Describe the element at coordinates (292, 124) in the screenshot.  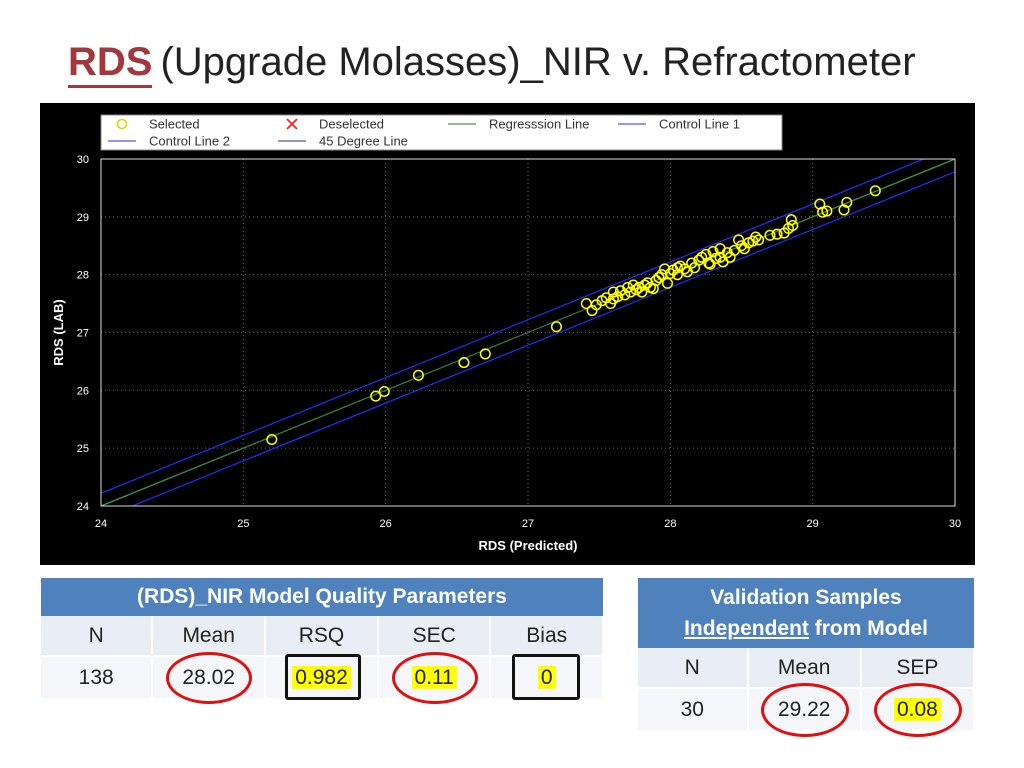
I see `legend-symbol-x` at that location.